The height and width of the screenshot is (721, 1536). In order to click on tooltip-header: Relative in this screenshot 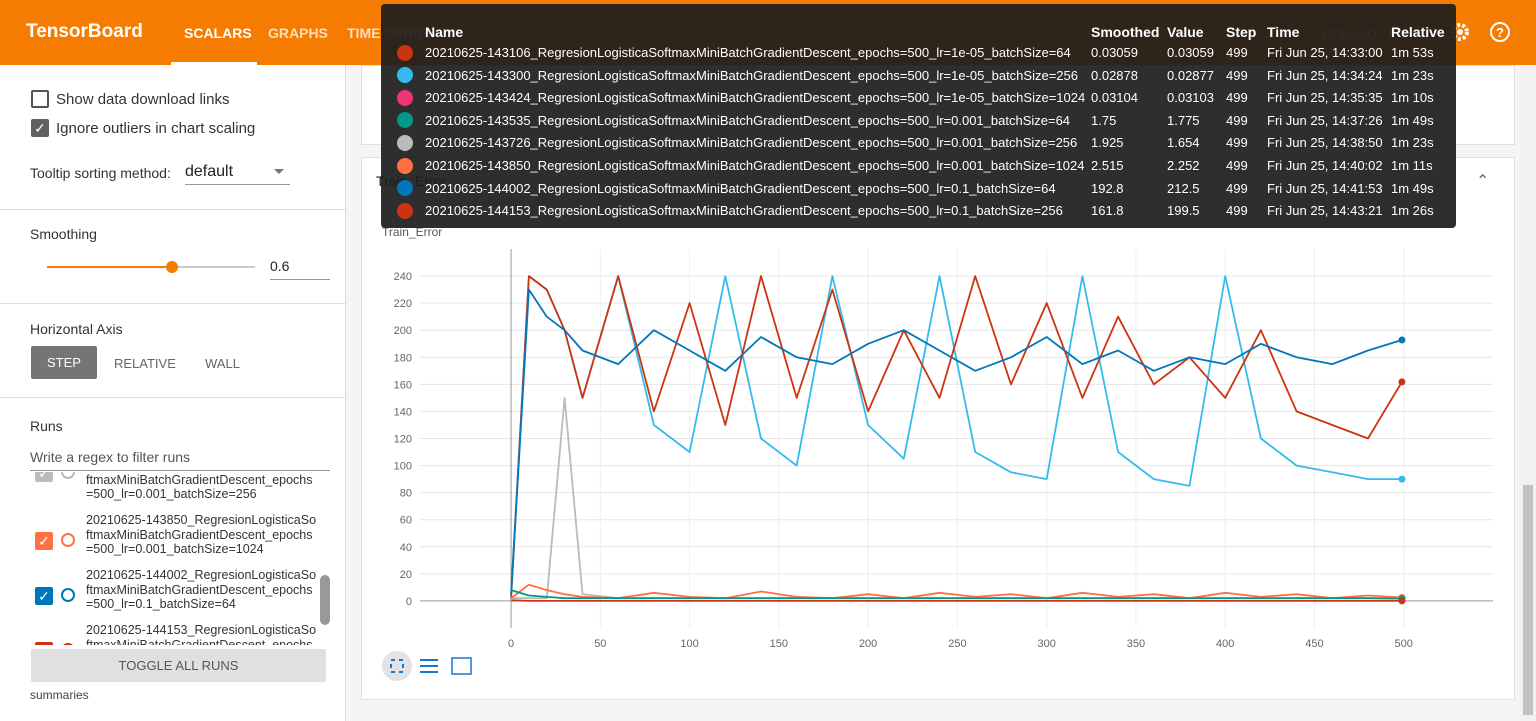, I will do `click(1418, 32)`.